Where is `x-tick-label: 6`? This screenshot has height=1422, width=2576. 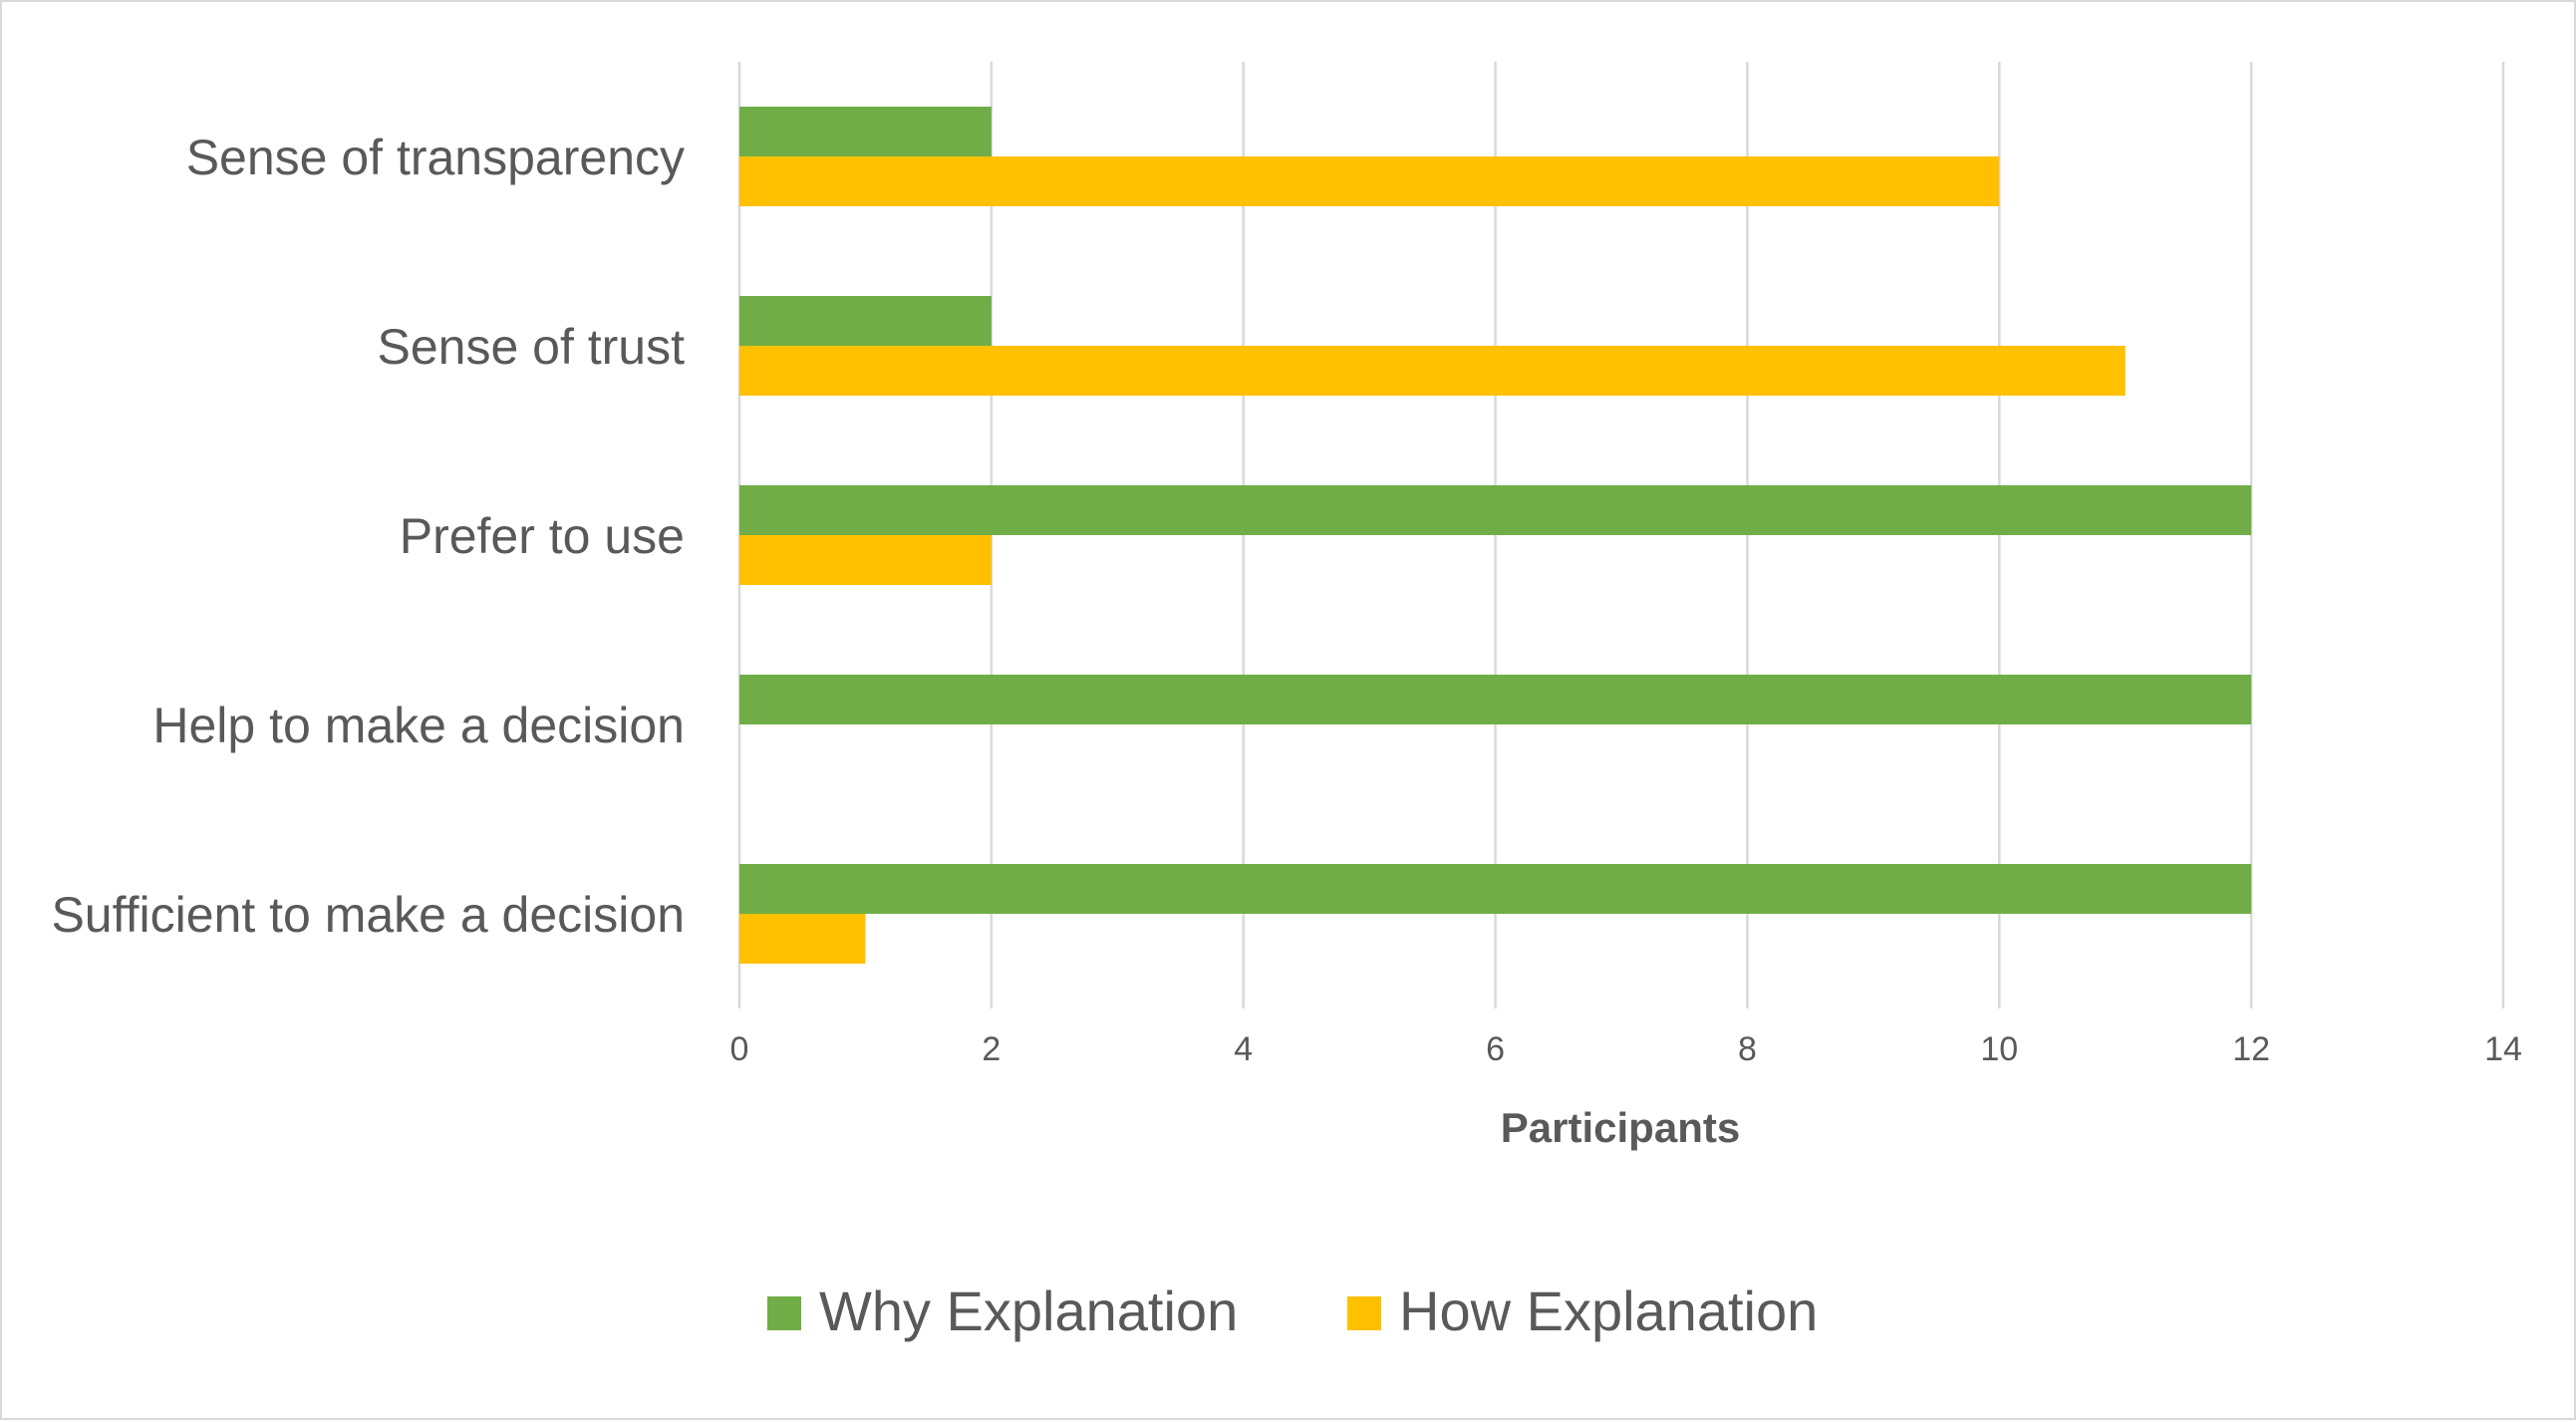 x-tick-label: 6 is located at coordinates (1495, 1049).